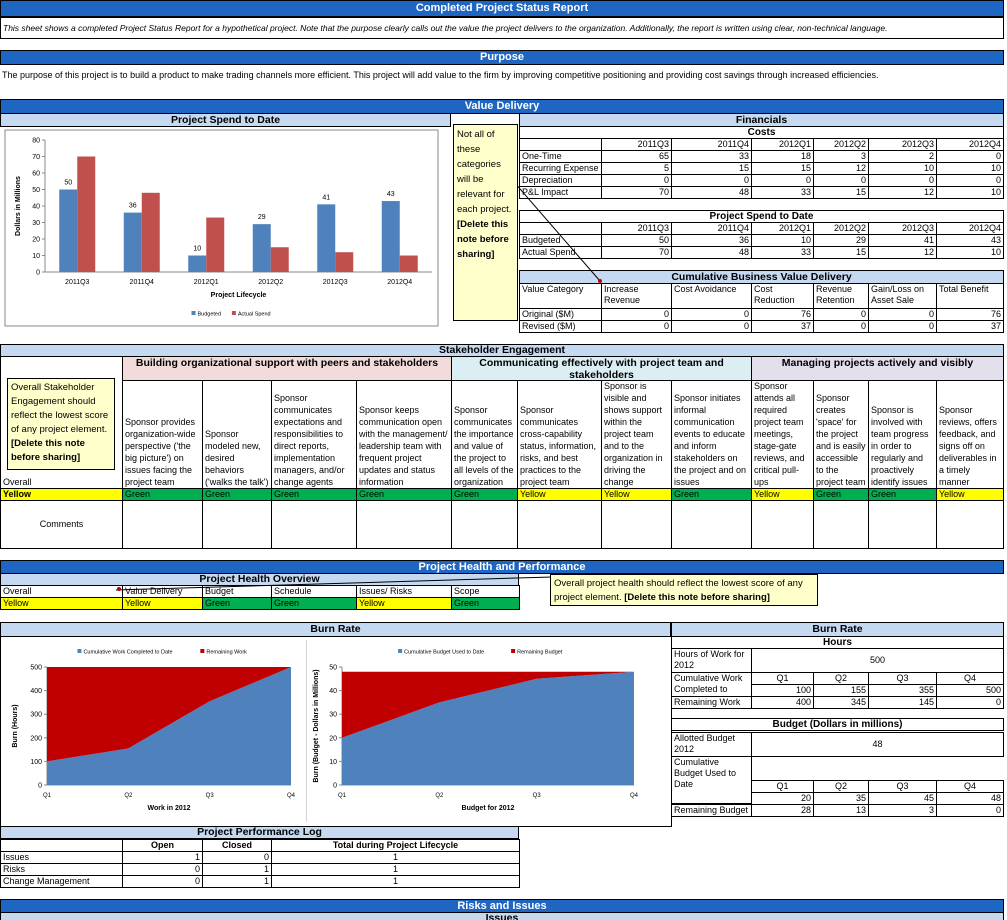 Image resolution: width=1007 pixels, height=920 pixels. I want to click on section-bar: Risks and Issues, so click(502, 906).